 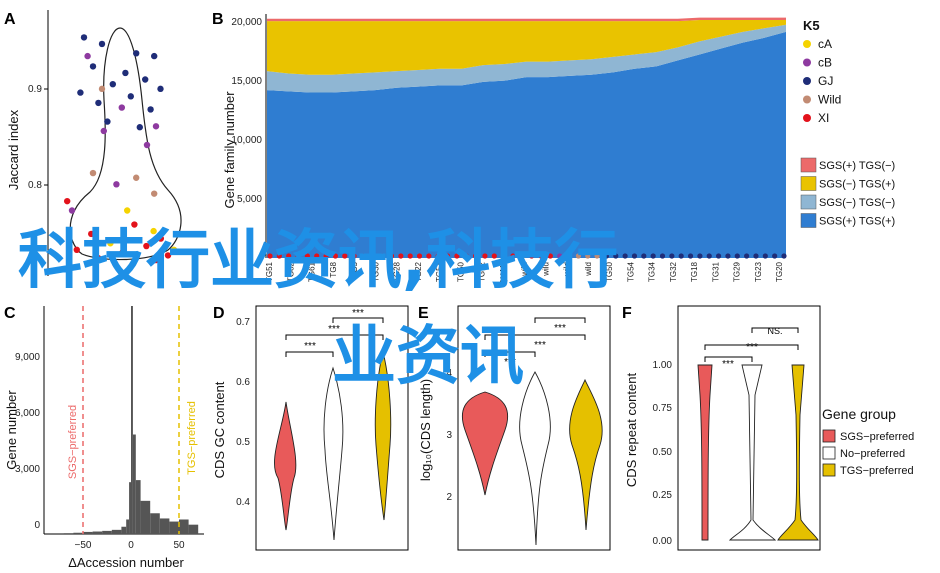 I want to click on panel-b-area-sgs_neg_tgs_pos, so click(x=526, y=47).